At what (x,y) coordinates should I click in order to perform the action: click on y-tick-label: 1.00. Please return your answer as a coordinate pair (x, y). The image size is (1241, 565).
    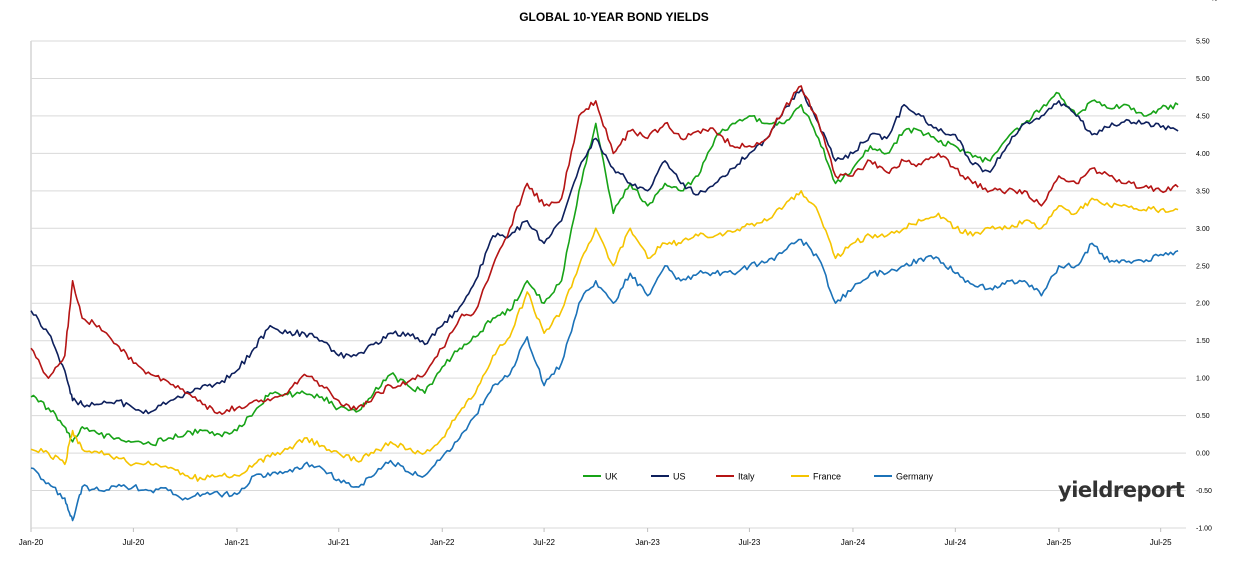
    Looking at the image, I should click on (1203, 379).